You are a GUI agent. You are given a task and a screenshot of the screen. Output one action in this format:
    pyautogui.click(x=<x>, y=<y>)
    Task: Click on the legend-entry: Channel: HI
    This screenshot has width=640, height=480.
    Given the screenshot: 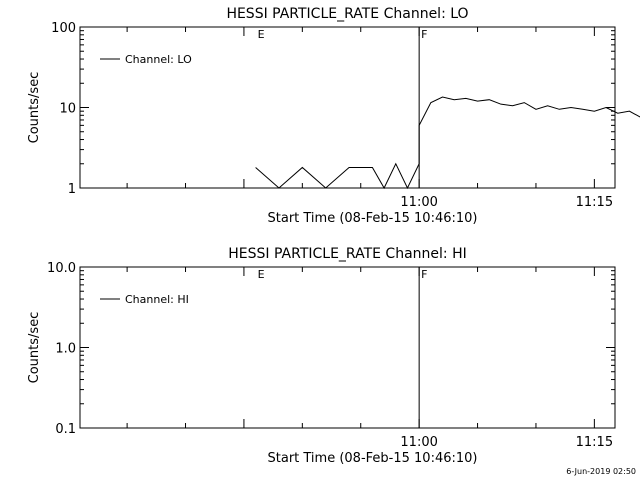 What is the action you would take?
    pyautogui.click(x=157, y=299)
    